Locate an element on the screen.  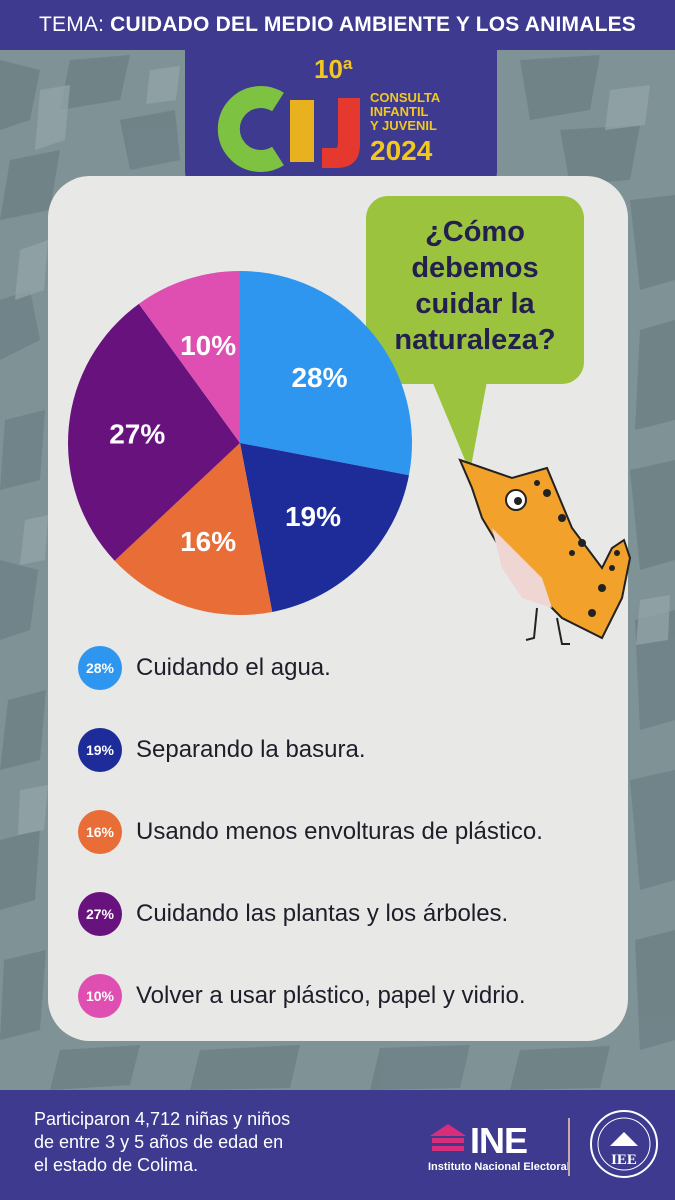
participation-line2: de entre 3 y 5 años de edad en is located at coordinates (159, 1142).